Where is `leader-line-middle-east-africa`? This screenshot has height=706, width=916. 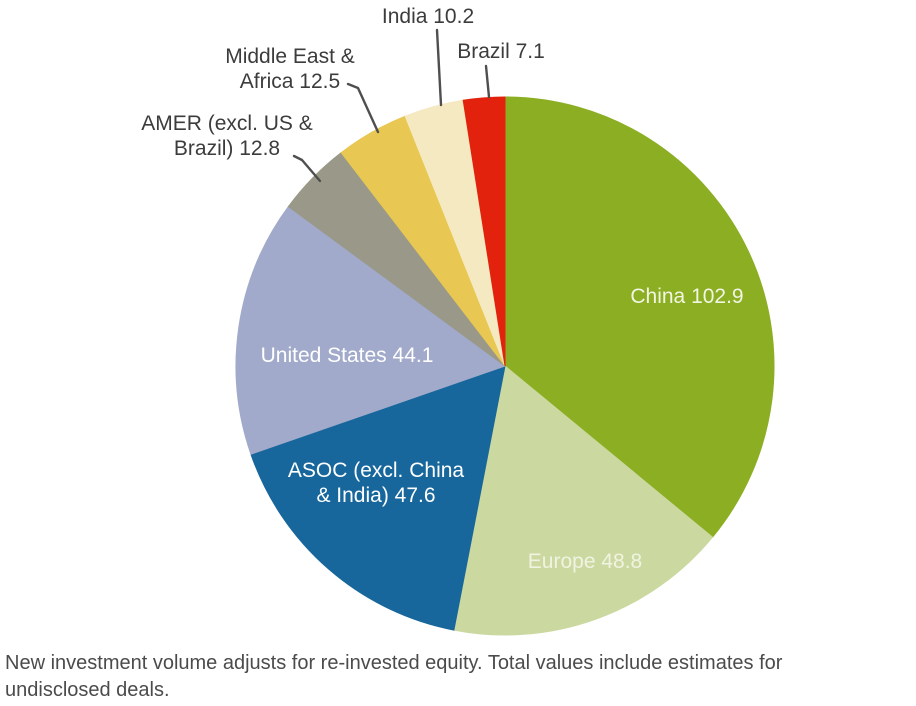 leader-line-middle-east-africa is located at coordinates (363, 108).